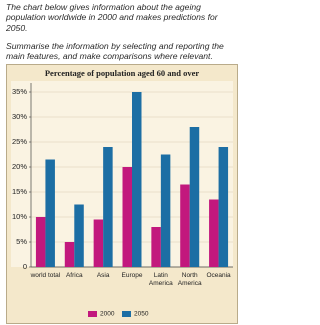 Image resolution: width=320 pixels, height=325 pixels. I want to click on x-tick-label: Latin America, so click(160, 279).